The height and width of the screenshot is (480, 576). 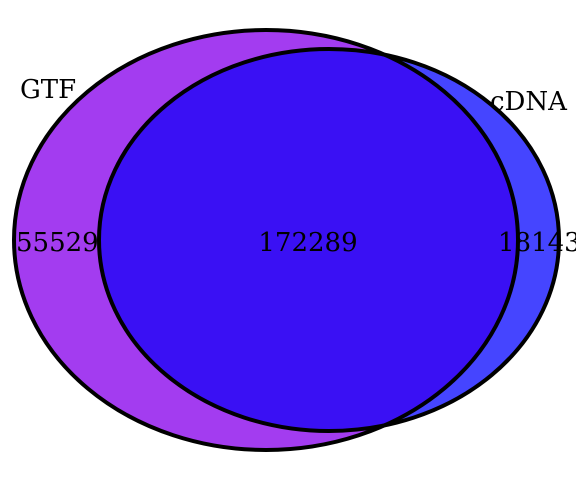 I want to click on gtf-only-count: 55529, so click(x=57, y=243).